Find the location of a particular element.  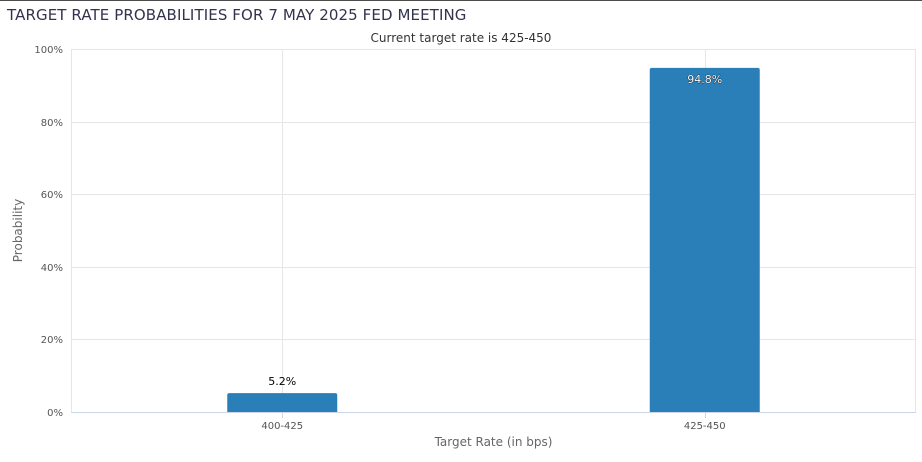

x-tick-label: 400-425 is located at coordinates (282, 426).